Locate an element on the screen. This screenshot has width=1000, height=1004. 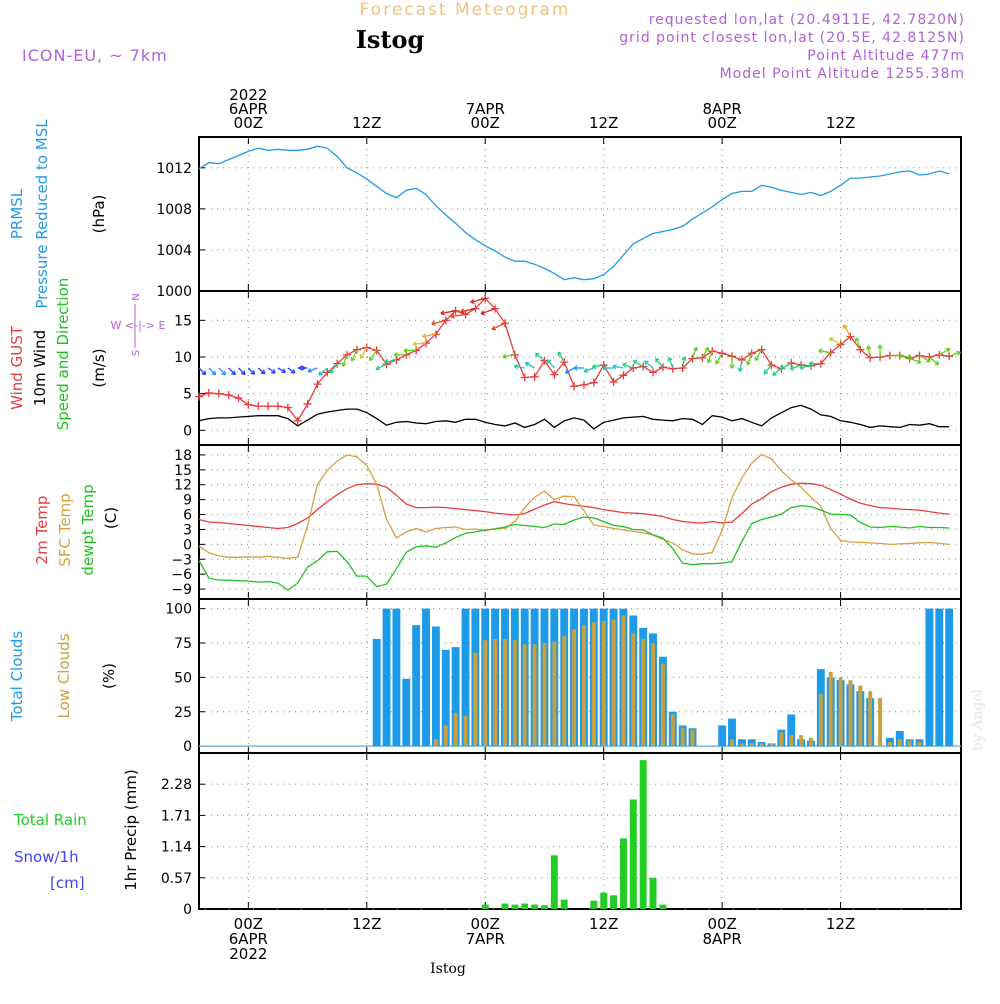
clouds-panel: 0 25 50 75 100 is located at coordinates (563, 676).